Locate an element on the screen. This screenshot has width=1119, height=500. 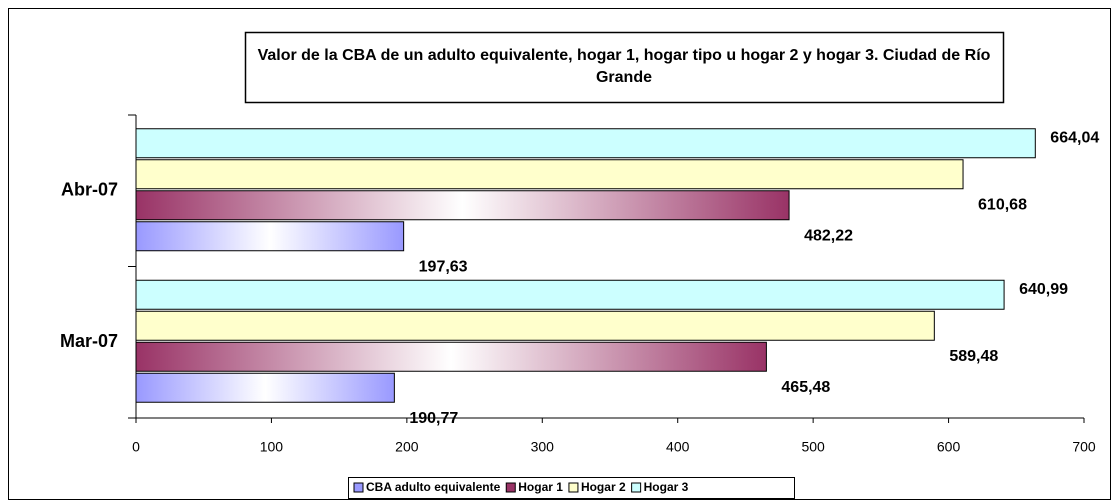
x-tick-label: 200 is located at coordinates (407, 447).